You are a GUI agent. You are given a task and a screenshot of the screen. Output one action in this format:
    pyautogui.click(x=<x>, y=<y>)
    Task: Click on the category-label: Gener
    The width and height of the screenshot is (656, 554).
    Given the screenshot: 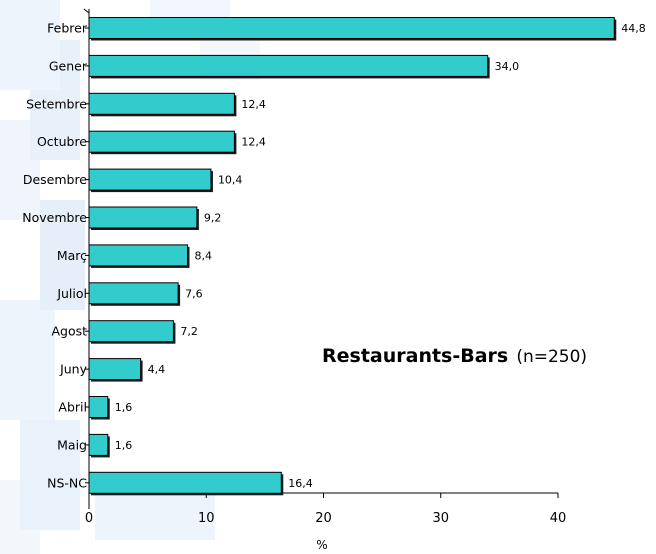 What is the action you would take?
    pyautogui.click(x=68, y=65)
    